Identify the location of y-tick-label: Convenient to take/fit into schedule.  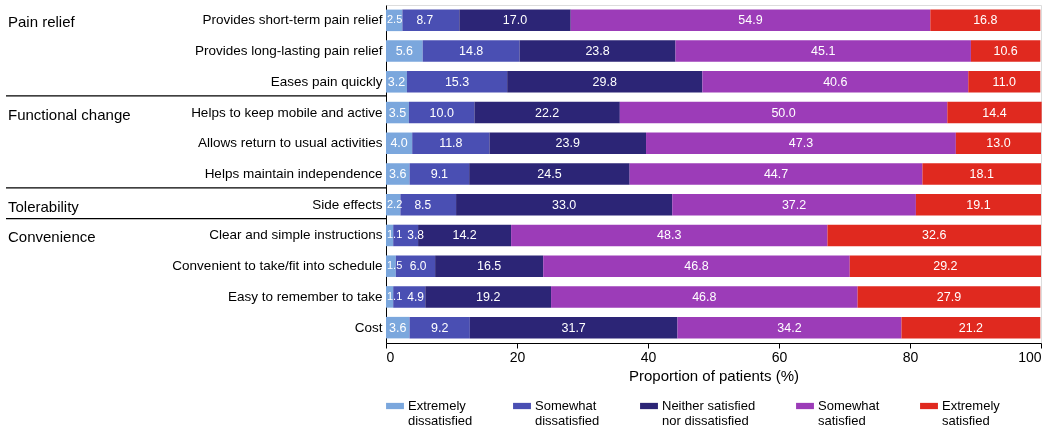
(277, 266).